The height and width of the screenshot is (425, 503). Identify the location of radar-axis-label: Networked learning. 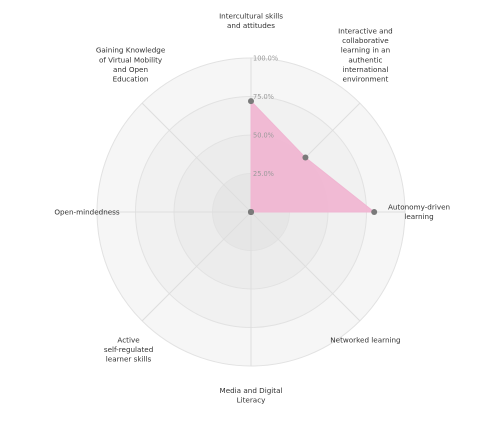
(365, 339).